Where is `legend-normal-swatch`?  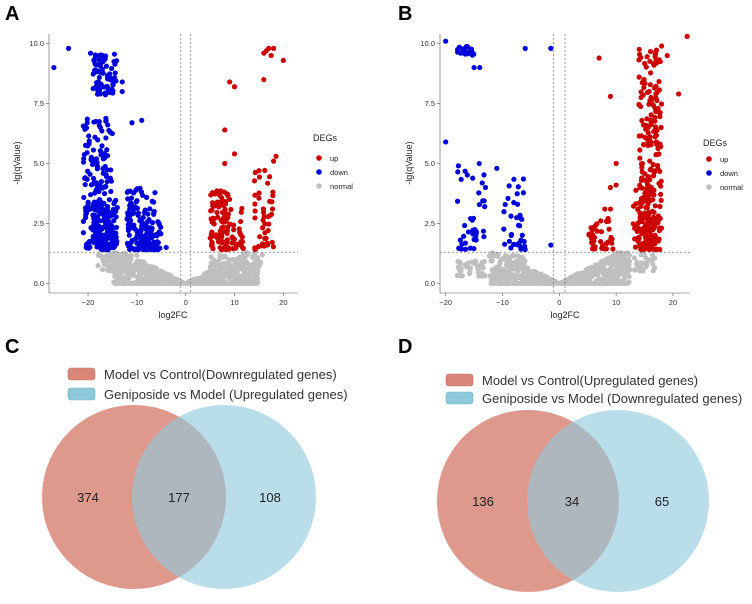 legend-normal-swatch is located at coordinates (709, 187).